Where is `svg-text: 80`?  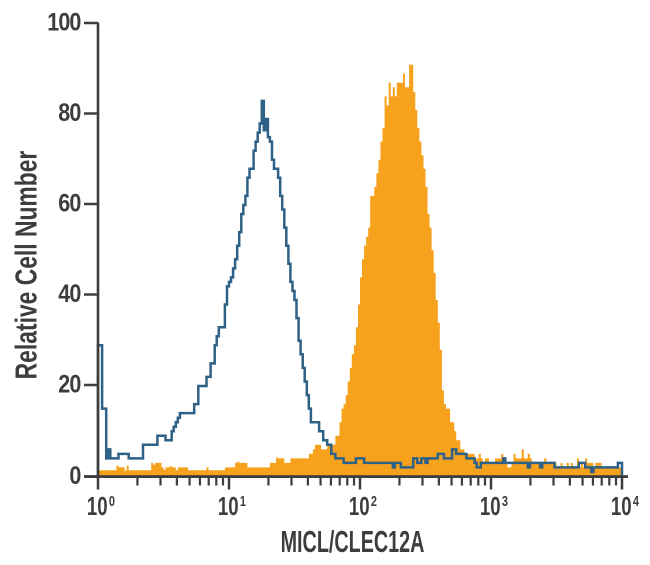 svg-text: 80 is located at coordinates (69, 112).